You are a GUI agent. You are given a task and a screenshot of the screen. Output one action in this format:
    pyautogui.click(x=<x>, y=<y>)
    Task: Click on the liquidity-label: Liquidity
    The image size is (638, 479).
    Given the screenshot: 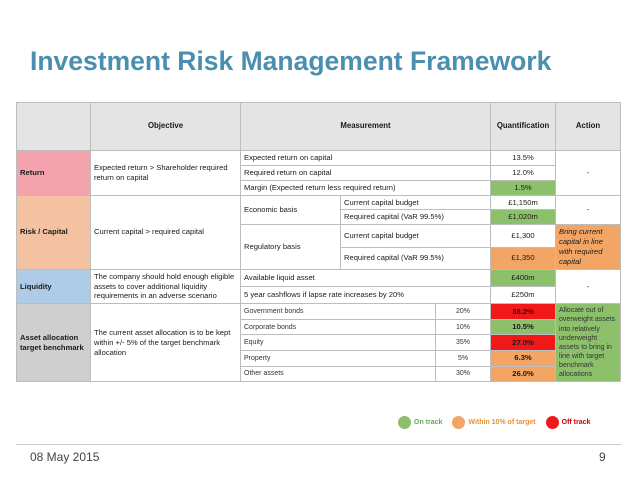 What is the action you would take?
    pyautogui.click(x=53, y=286)
    